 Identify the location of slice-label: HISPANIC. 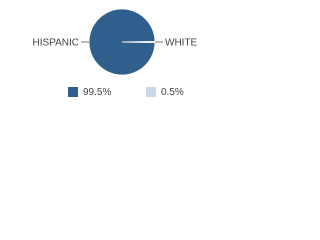
(56, 43).